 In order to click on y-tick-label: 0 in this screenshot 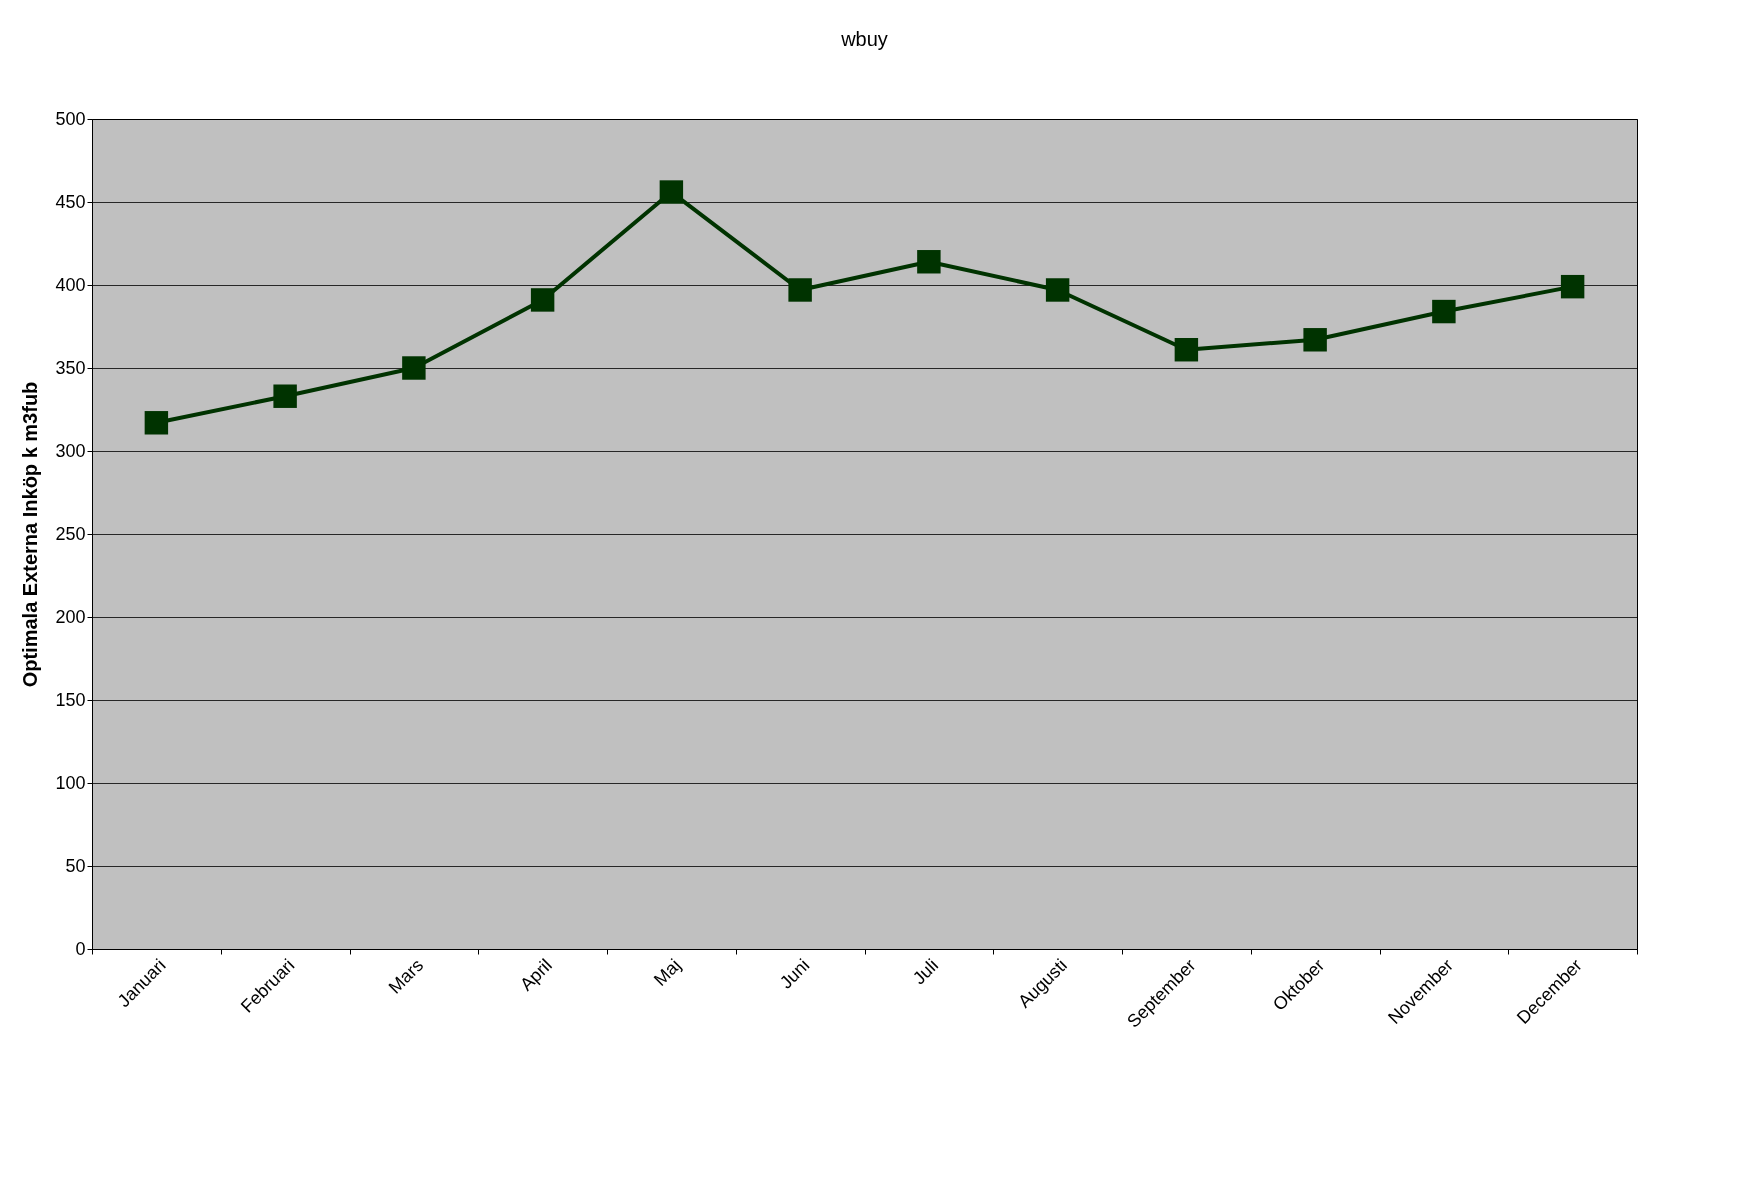, I will do `click(80, 948)`.